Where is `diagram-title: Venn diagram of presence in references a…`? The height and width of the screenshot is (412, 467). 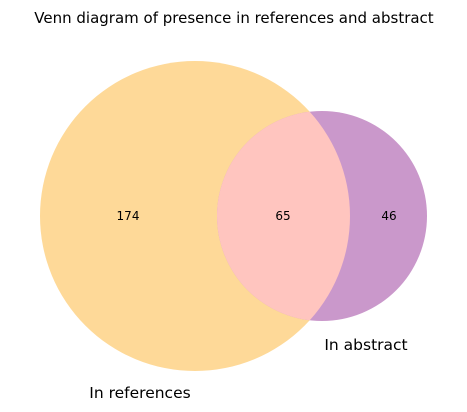
diagram-title: Venn diagram of presence in references a… is located at coordinates (234, 18).